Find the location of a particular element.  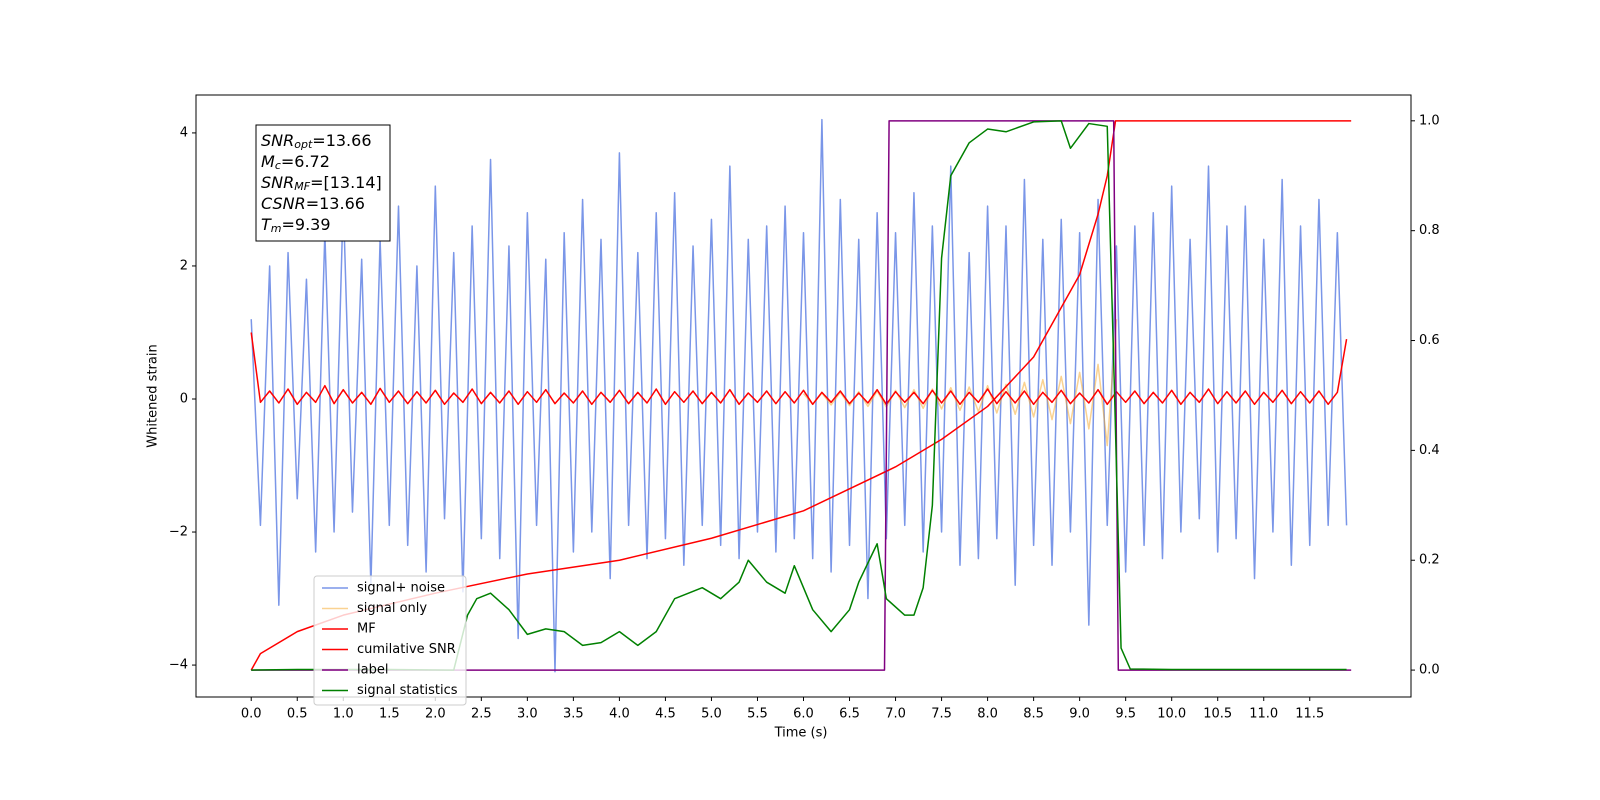

legend-label: signal statistics is located at coordinates (407, 690).